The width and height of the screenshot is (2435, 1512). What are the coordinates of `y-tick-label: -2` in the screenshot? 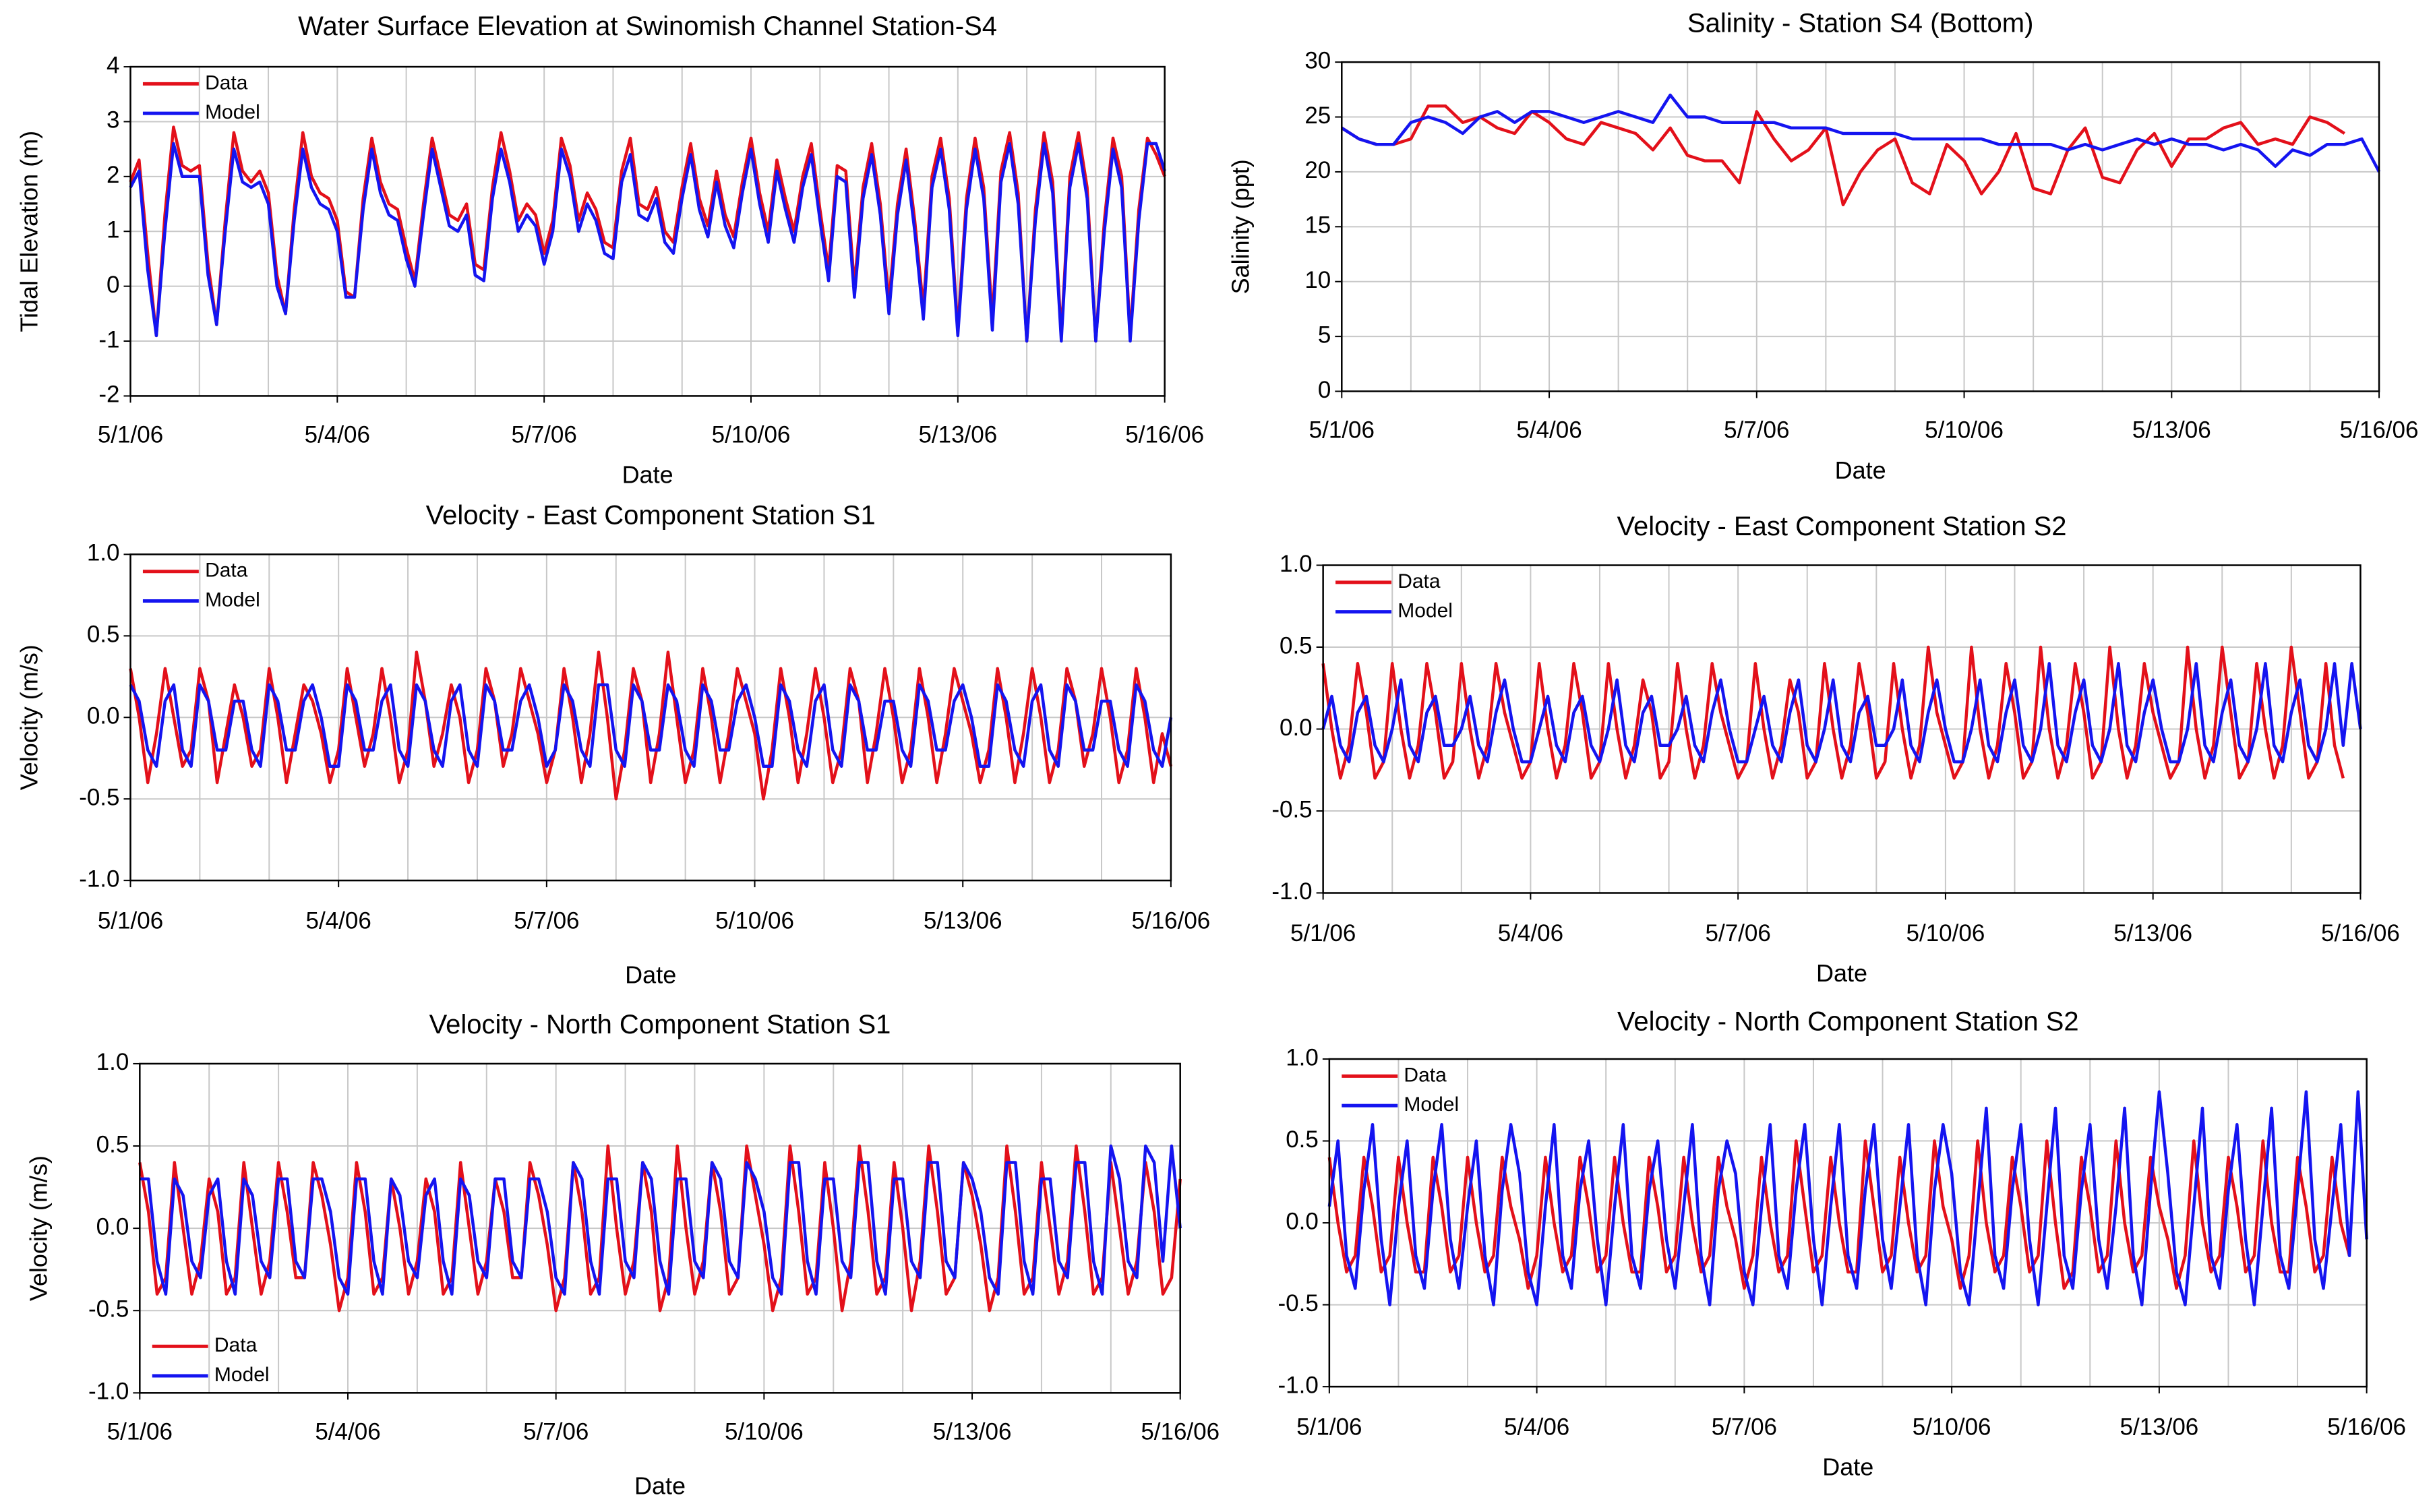 It's located at (109, 395).